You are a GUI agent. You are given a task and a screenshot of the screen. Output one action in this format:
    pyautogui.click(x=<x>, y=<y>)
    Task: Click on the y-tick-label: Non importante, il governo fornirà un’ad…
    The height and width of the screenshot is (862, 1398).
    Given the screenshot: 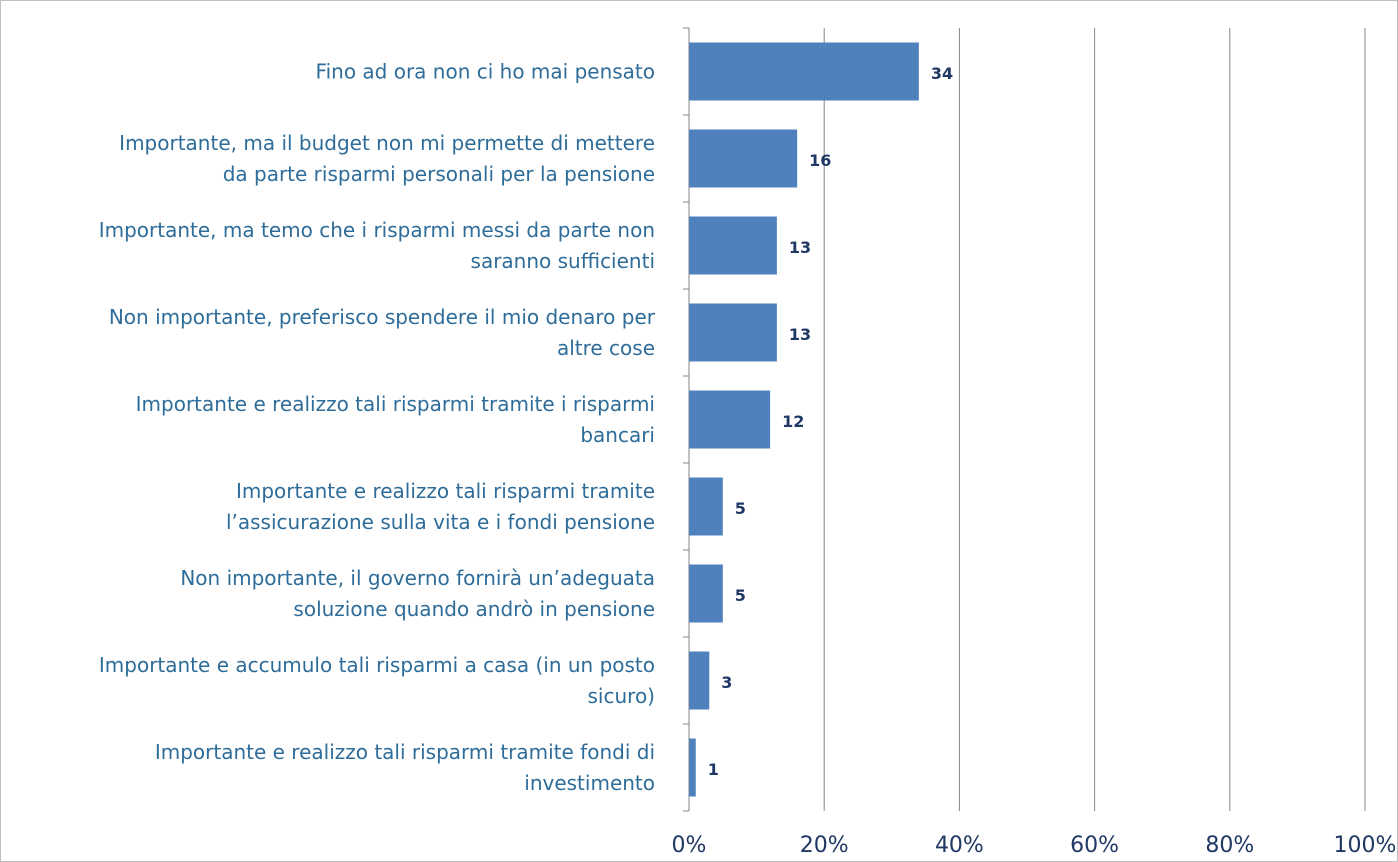 What is the action you would take?
    pyautogui.click(x=417, y=593)
    